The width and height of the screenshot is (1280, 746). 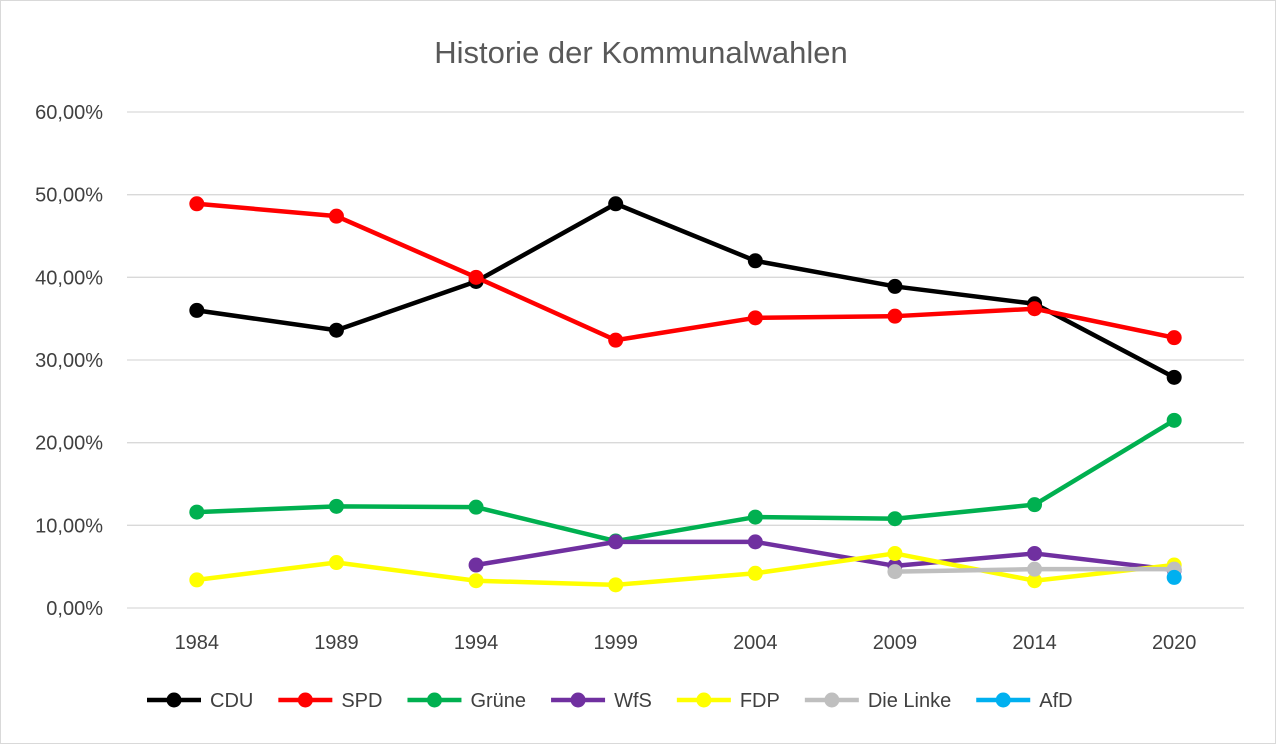 What do you see at coordinates (336, 643) in the screenshot?
I see `x-tick-label: 1989` at bounding box center [336, 643].